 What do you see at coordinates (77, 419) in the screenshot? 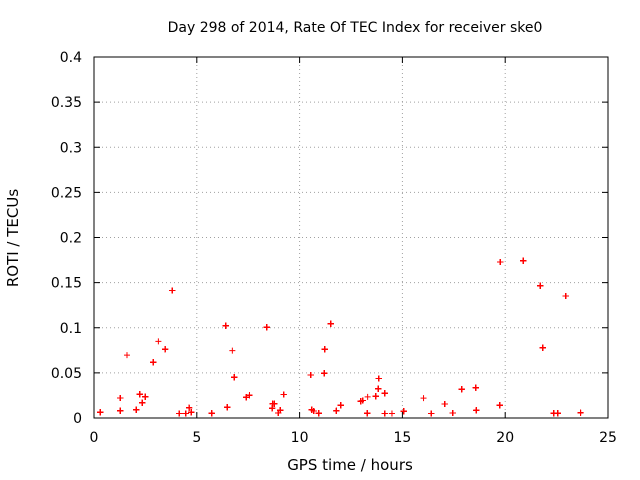
I see `y-tick-label: 0` at bounding box center [77, 419].